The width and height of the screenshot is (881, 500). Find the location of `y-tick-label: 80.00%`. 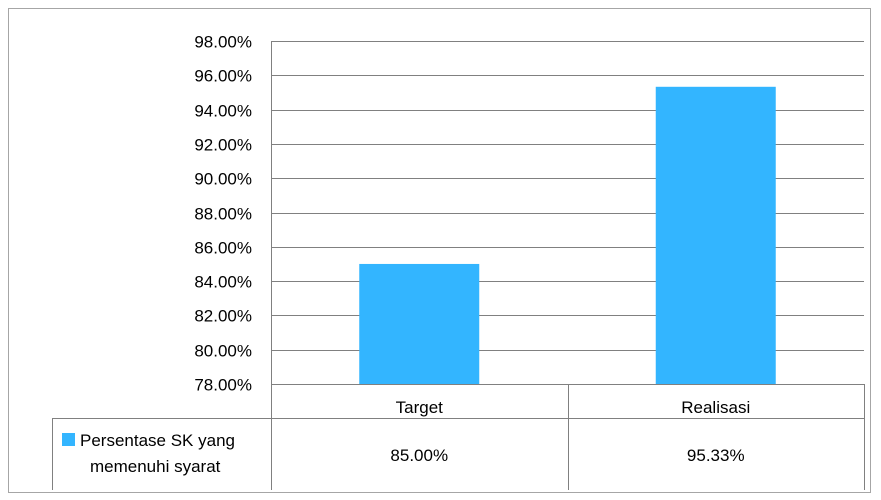

y-tick-label: 80.00% is located at coordinates (223, 351).